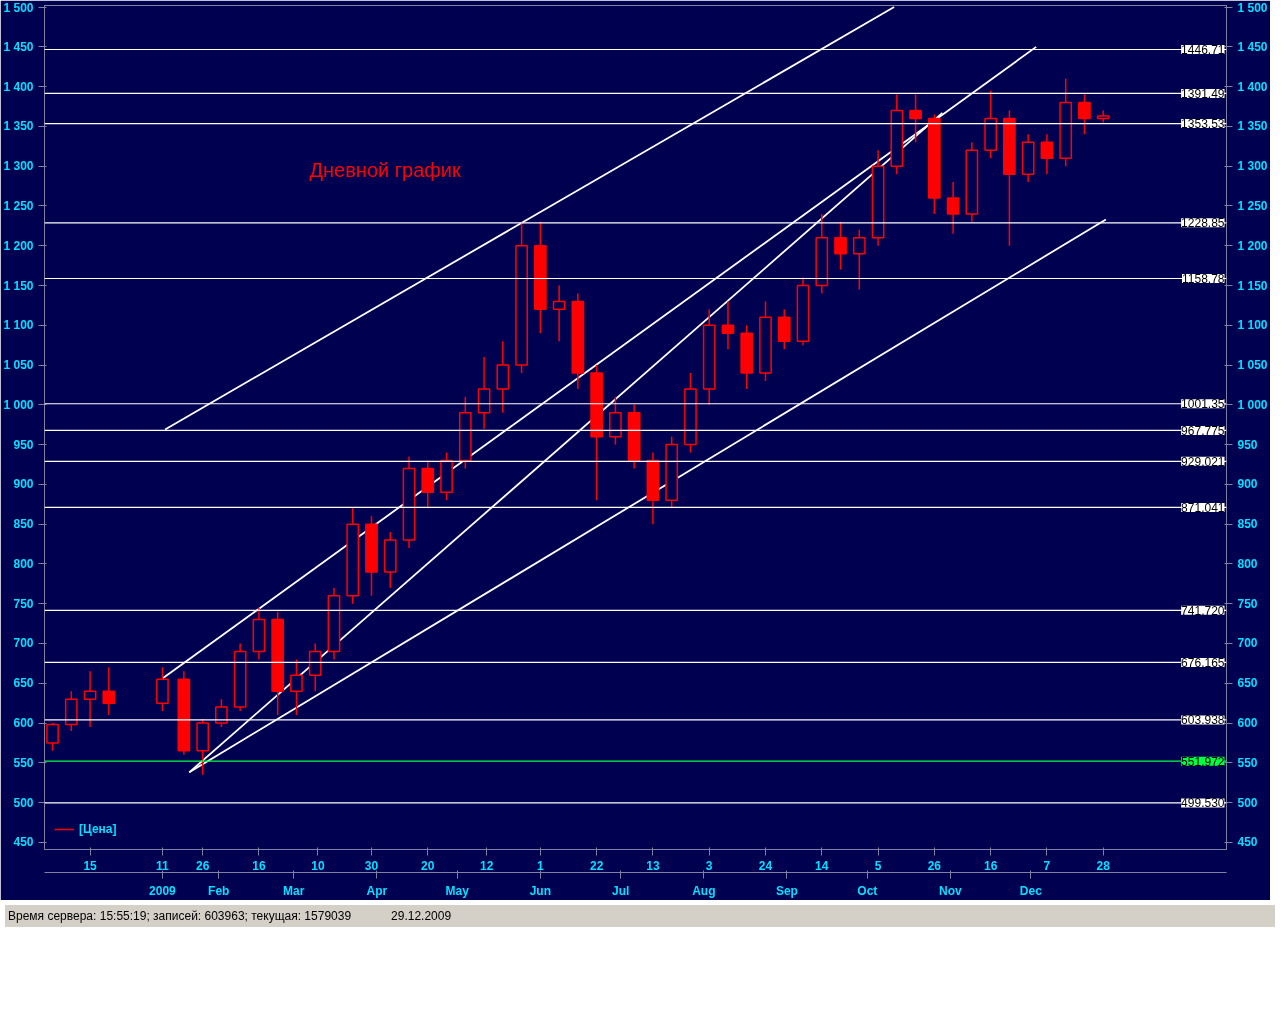  Describe the element at coordinates (765, 865) in the screenshot. I see `x-tick-label: 24` at that location.